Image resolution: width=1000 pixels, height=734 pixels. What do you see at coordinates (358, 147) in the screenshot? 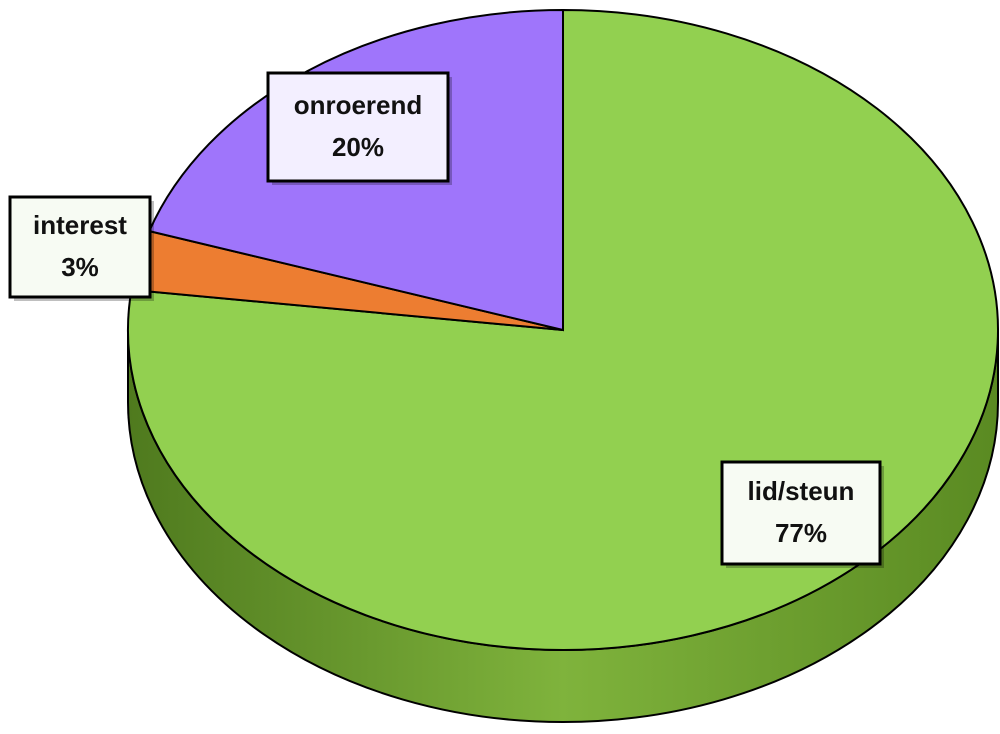
I see `value-label: 20%` at bounding box center [358, 147].